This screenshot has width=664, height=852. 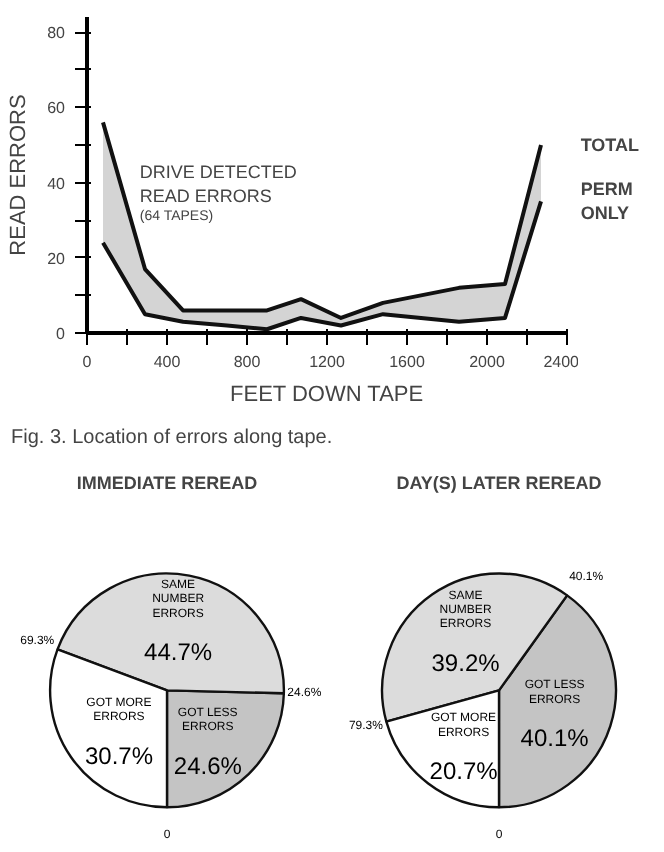 I want to click on x-tick-label: 1200, so click(x=327, y=362).